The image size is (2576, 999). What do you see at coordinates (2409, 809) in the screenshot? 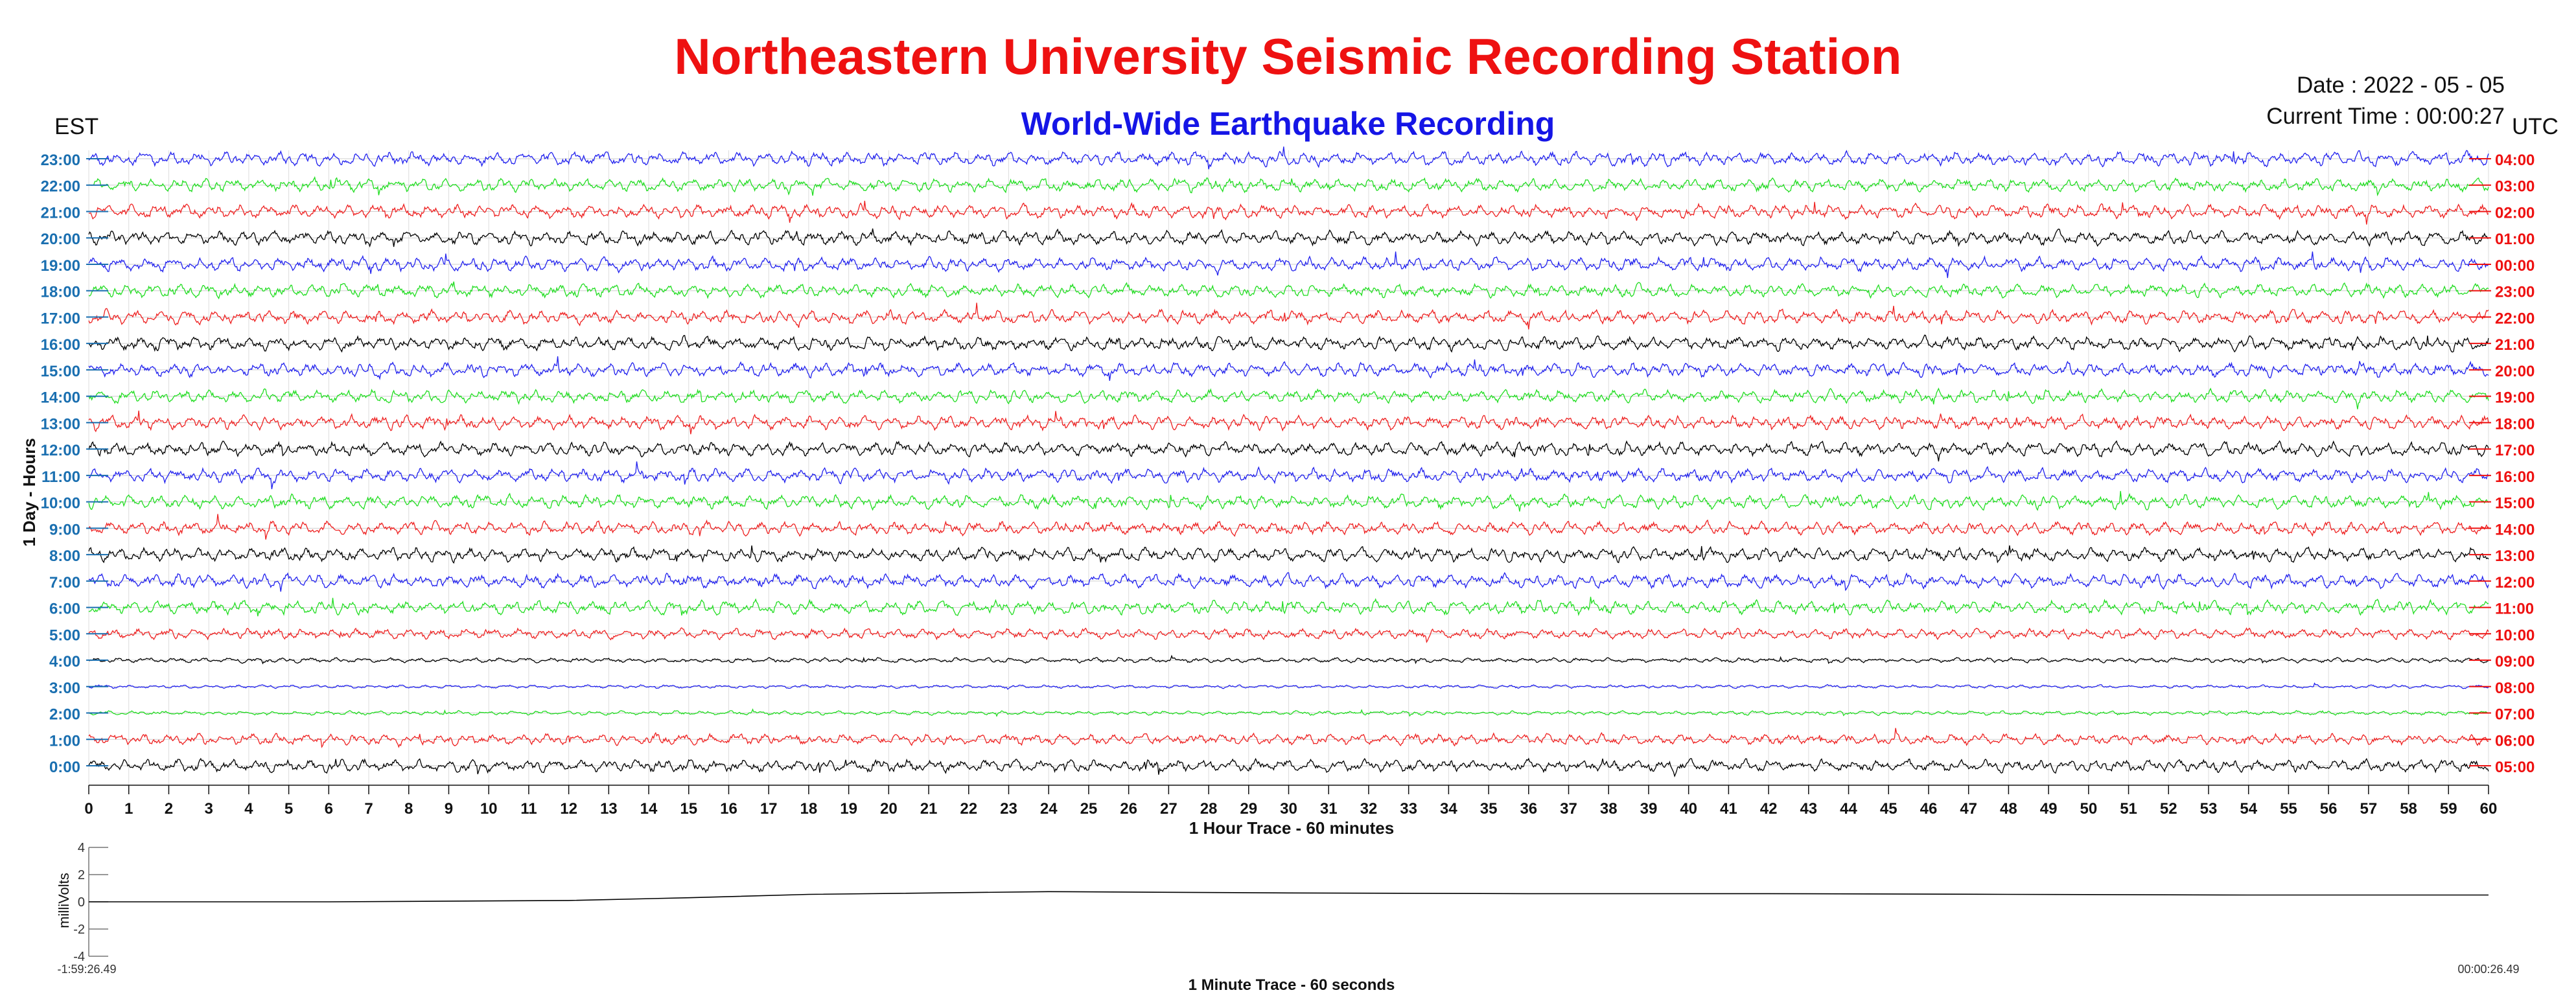
I see `x-tick-label: 58` at bounding box center [2409, 809].